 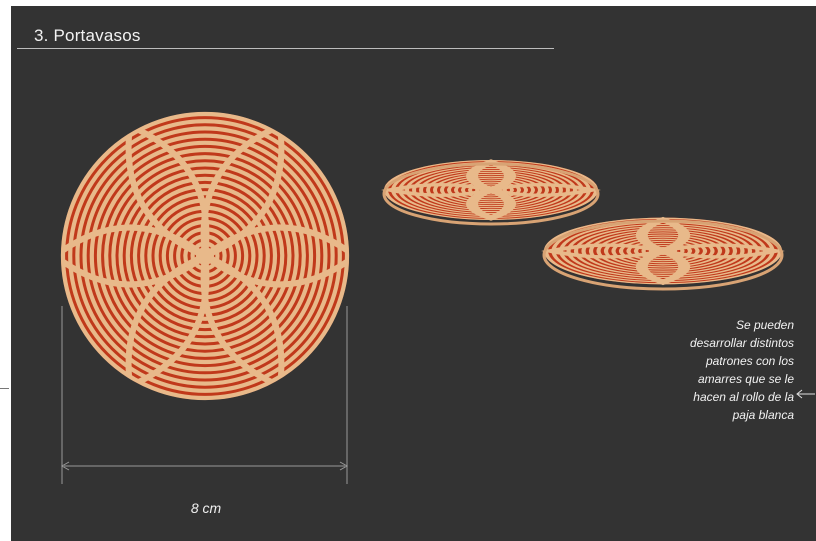 What do you see at coordinates (87, 35) in the screenshot?
I see `slide-title: 3. Portavasos` at bounding box center [87, 35].